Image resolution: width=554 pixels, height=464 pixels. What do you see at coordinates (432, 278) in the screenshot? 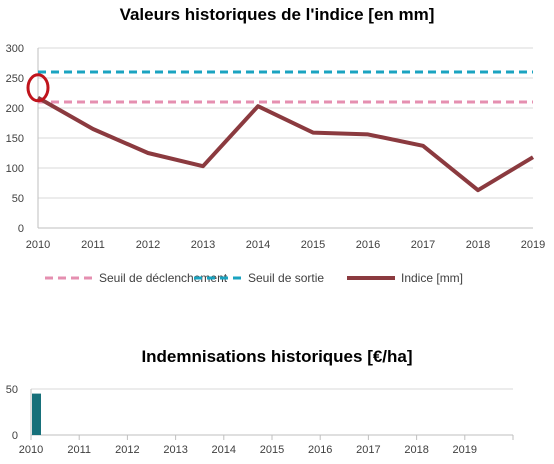
I see `legend-label: Indice [mm]` at bounding box center [432, 278].